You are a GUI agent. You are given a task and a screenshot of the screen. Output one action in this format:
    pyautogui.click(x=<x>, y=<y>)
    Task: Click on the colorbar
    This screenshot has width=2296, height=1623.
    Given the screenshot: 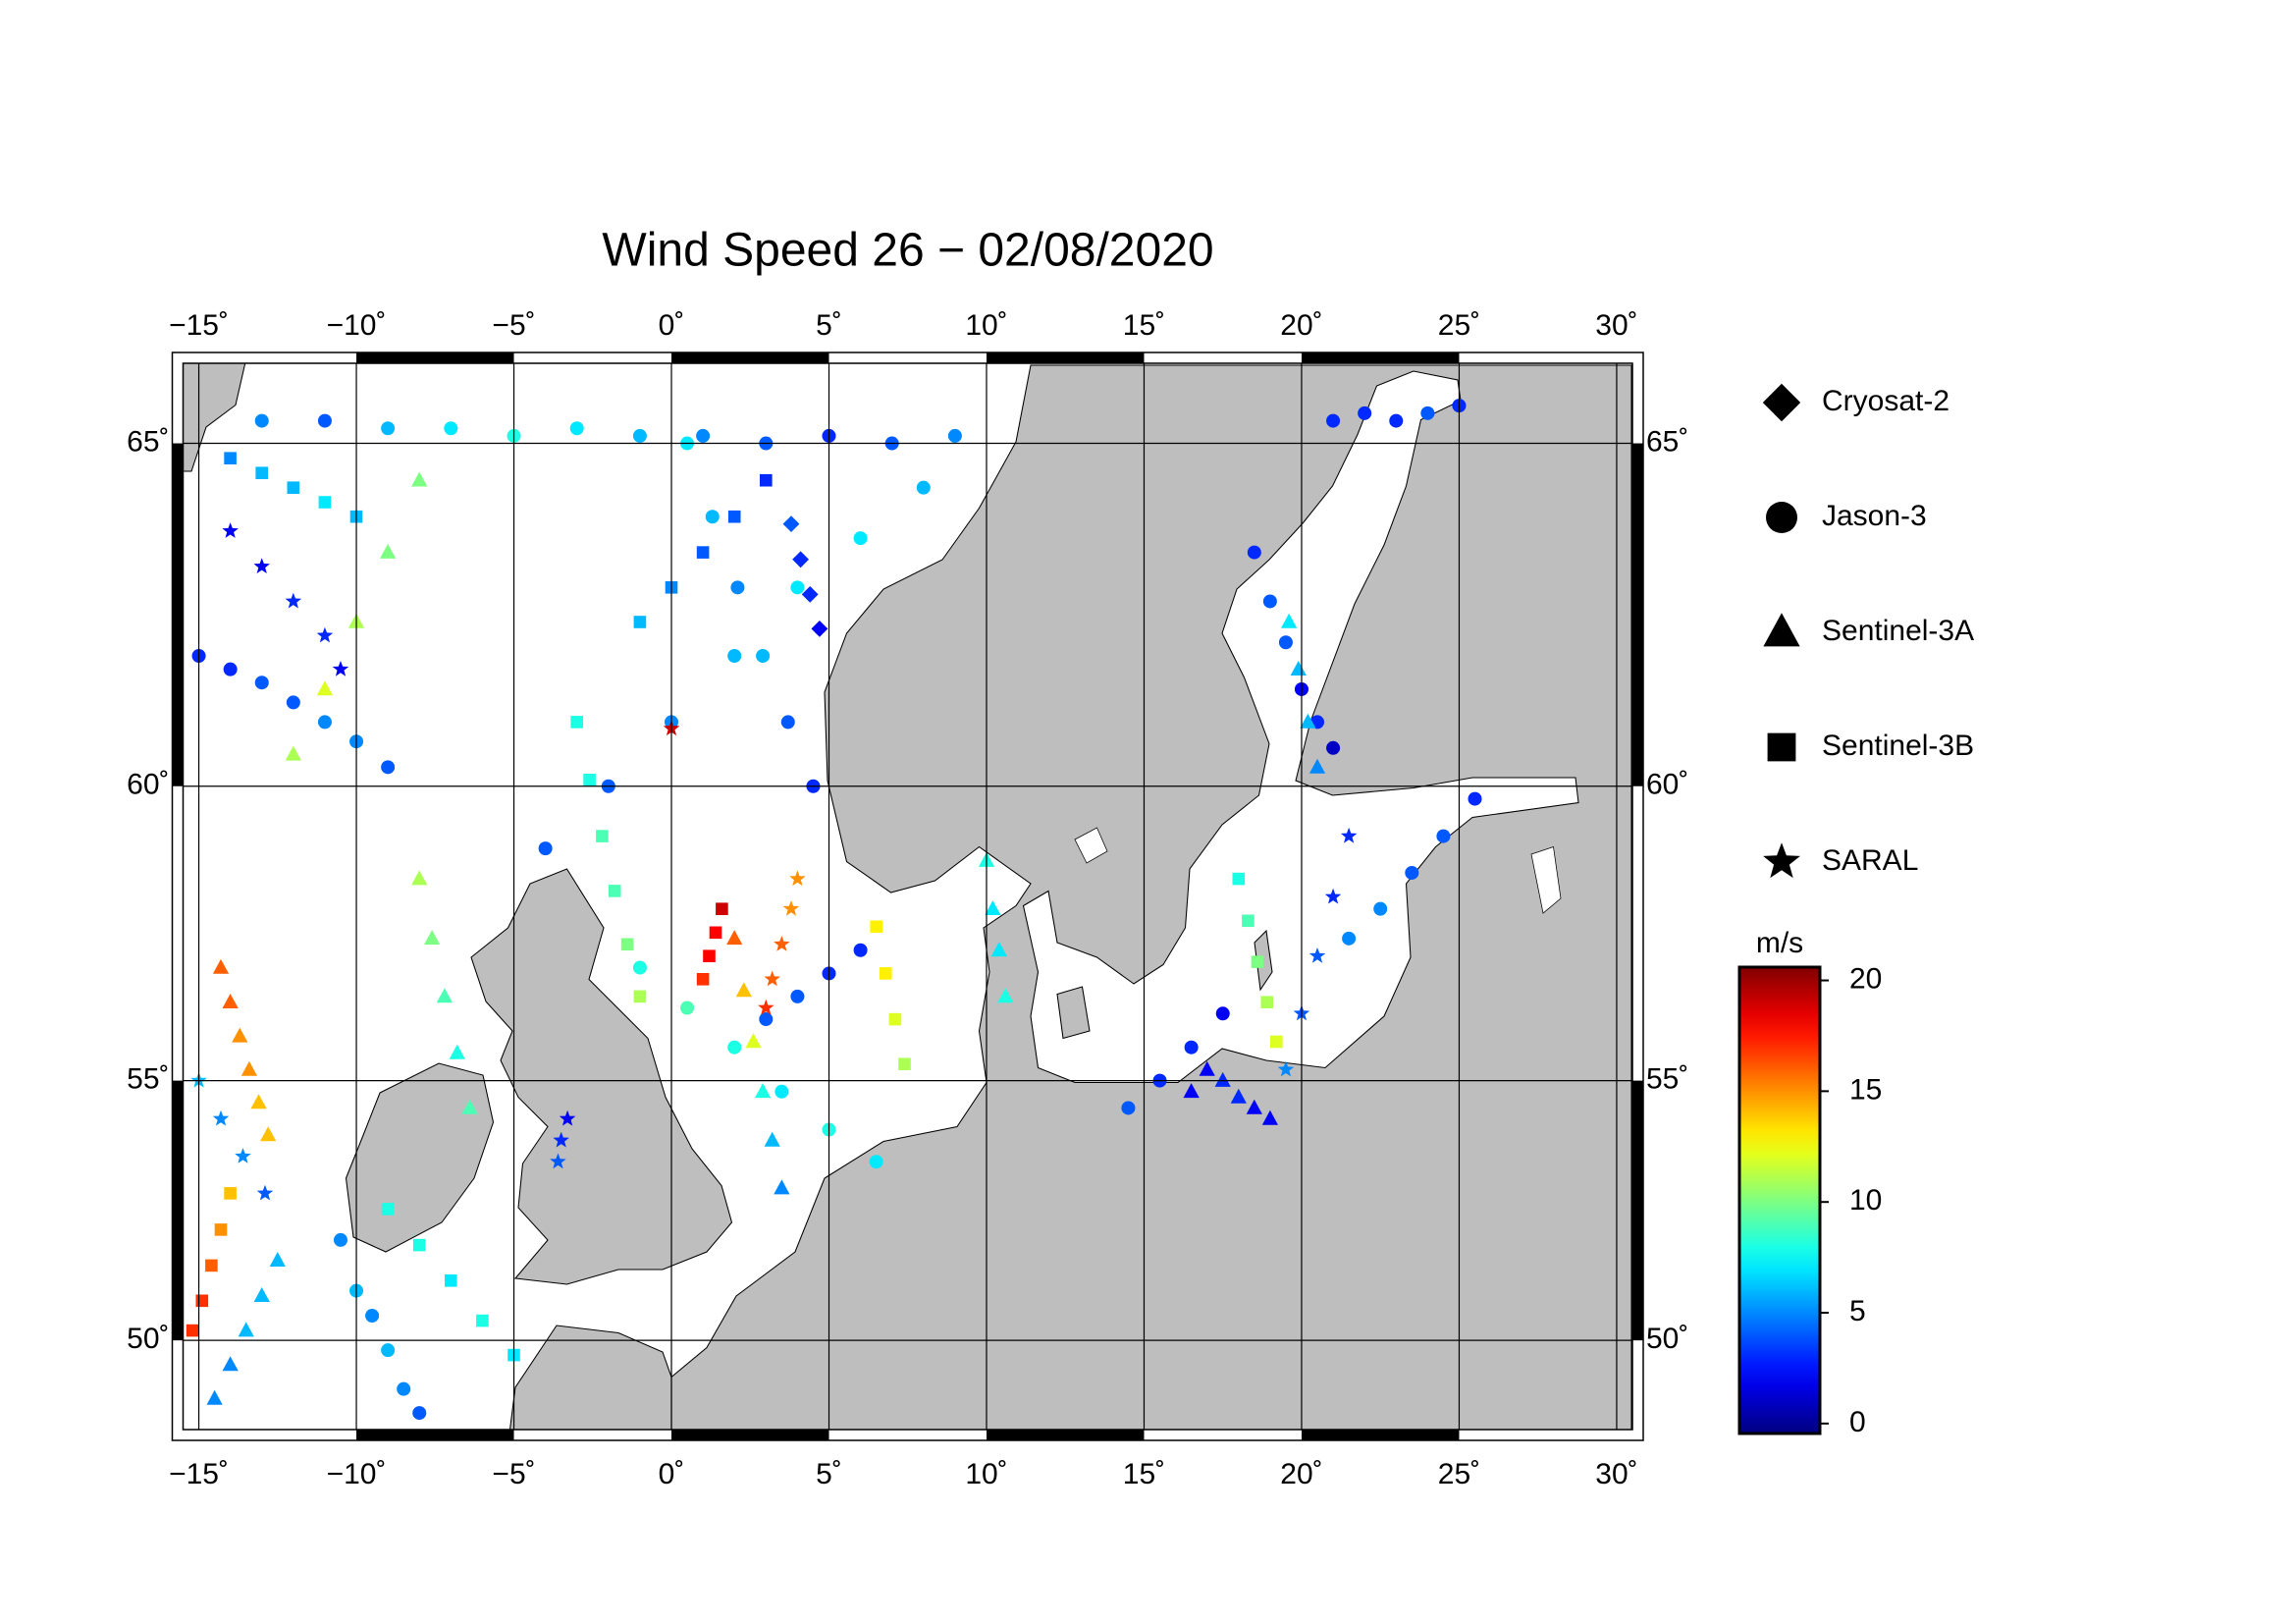 What is the action you would take?
    pyautogui.click(x=1779, y=1200)
    